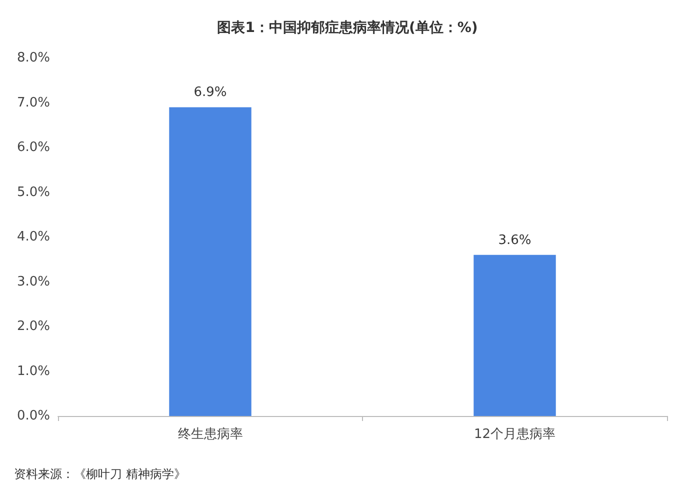 The width and height of the screenshot is (695, 494). What do you see at coordinates (33, 237) in the screenshot?
I see `y-tick-label: 4.0%` at bounding box center [33, 237].